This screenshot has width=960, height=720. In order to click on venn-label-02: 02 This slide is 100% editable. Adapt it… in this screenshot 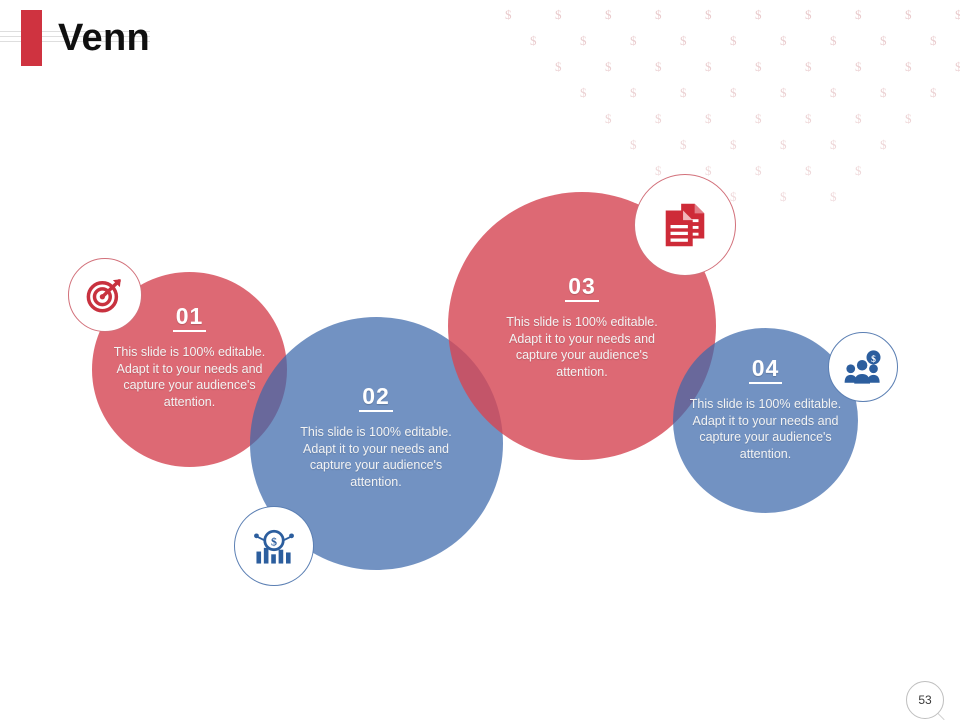, I will do `click(376, 436)`.